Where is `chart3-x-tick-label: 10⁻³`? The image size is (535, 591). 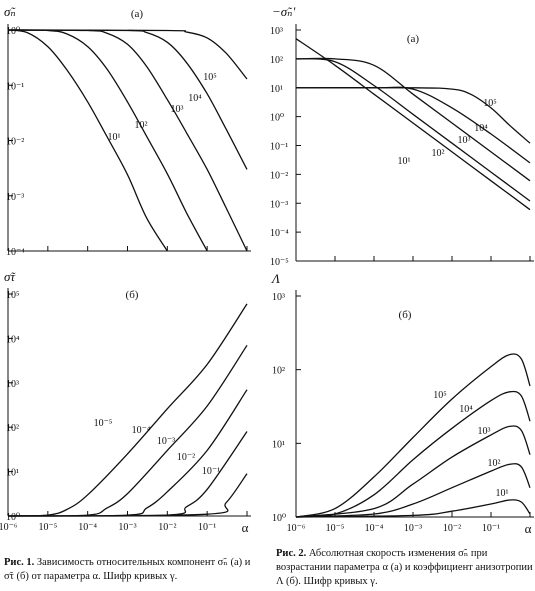 chart3-x-tick-label: 10⁻³ is located at coordinates (127, 527).